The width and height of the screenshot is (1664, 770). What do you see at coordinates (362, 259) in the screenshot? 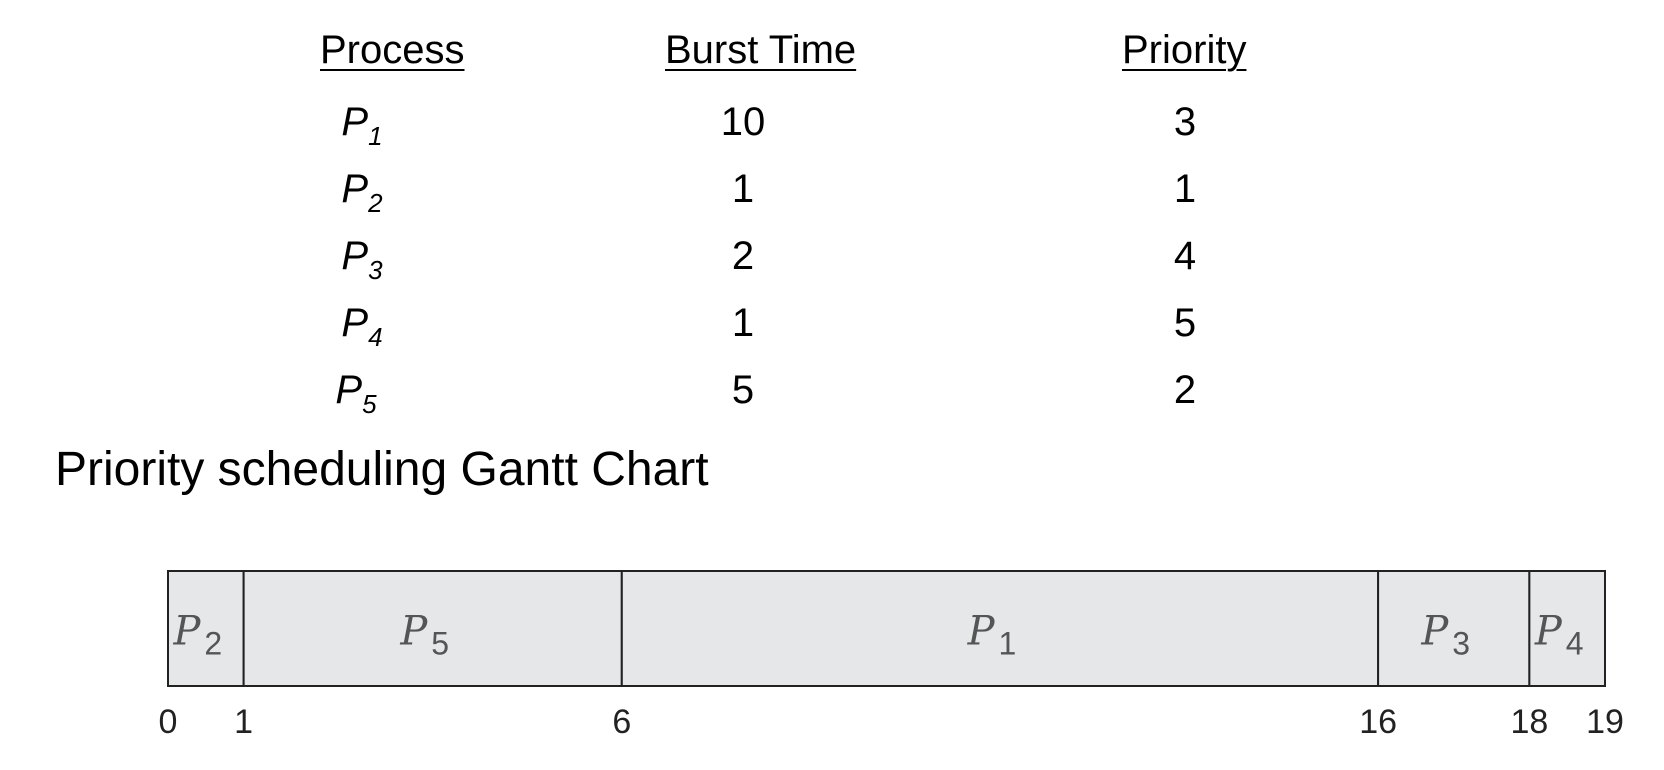
I see `process-cell: P3` at bounding box center [362, 259].